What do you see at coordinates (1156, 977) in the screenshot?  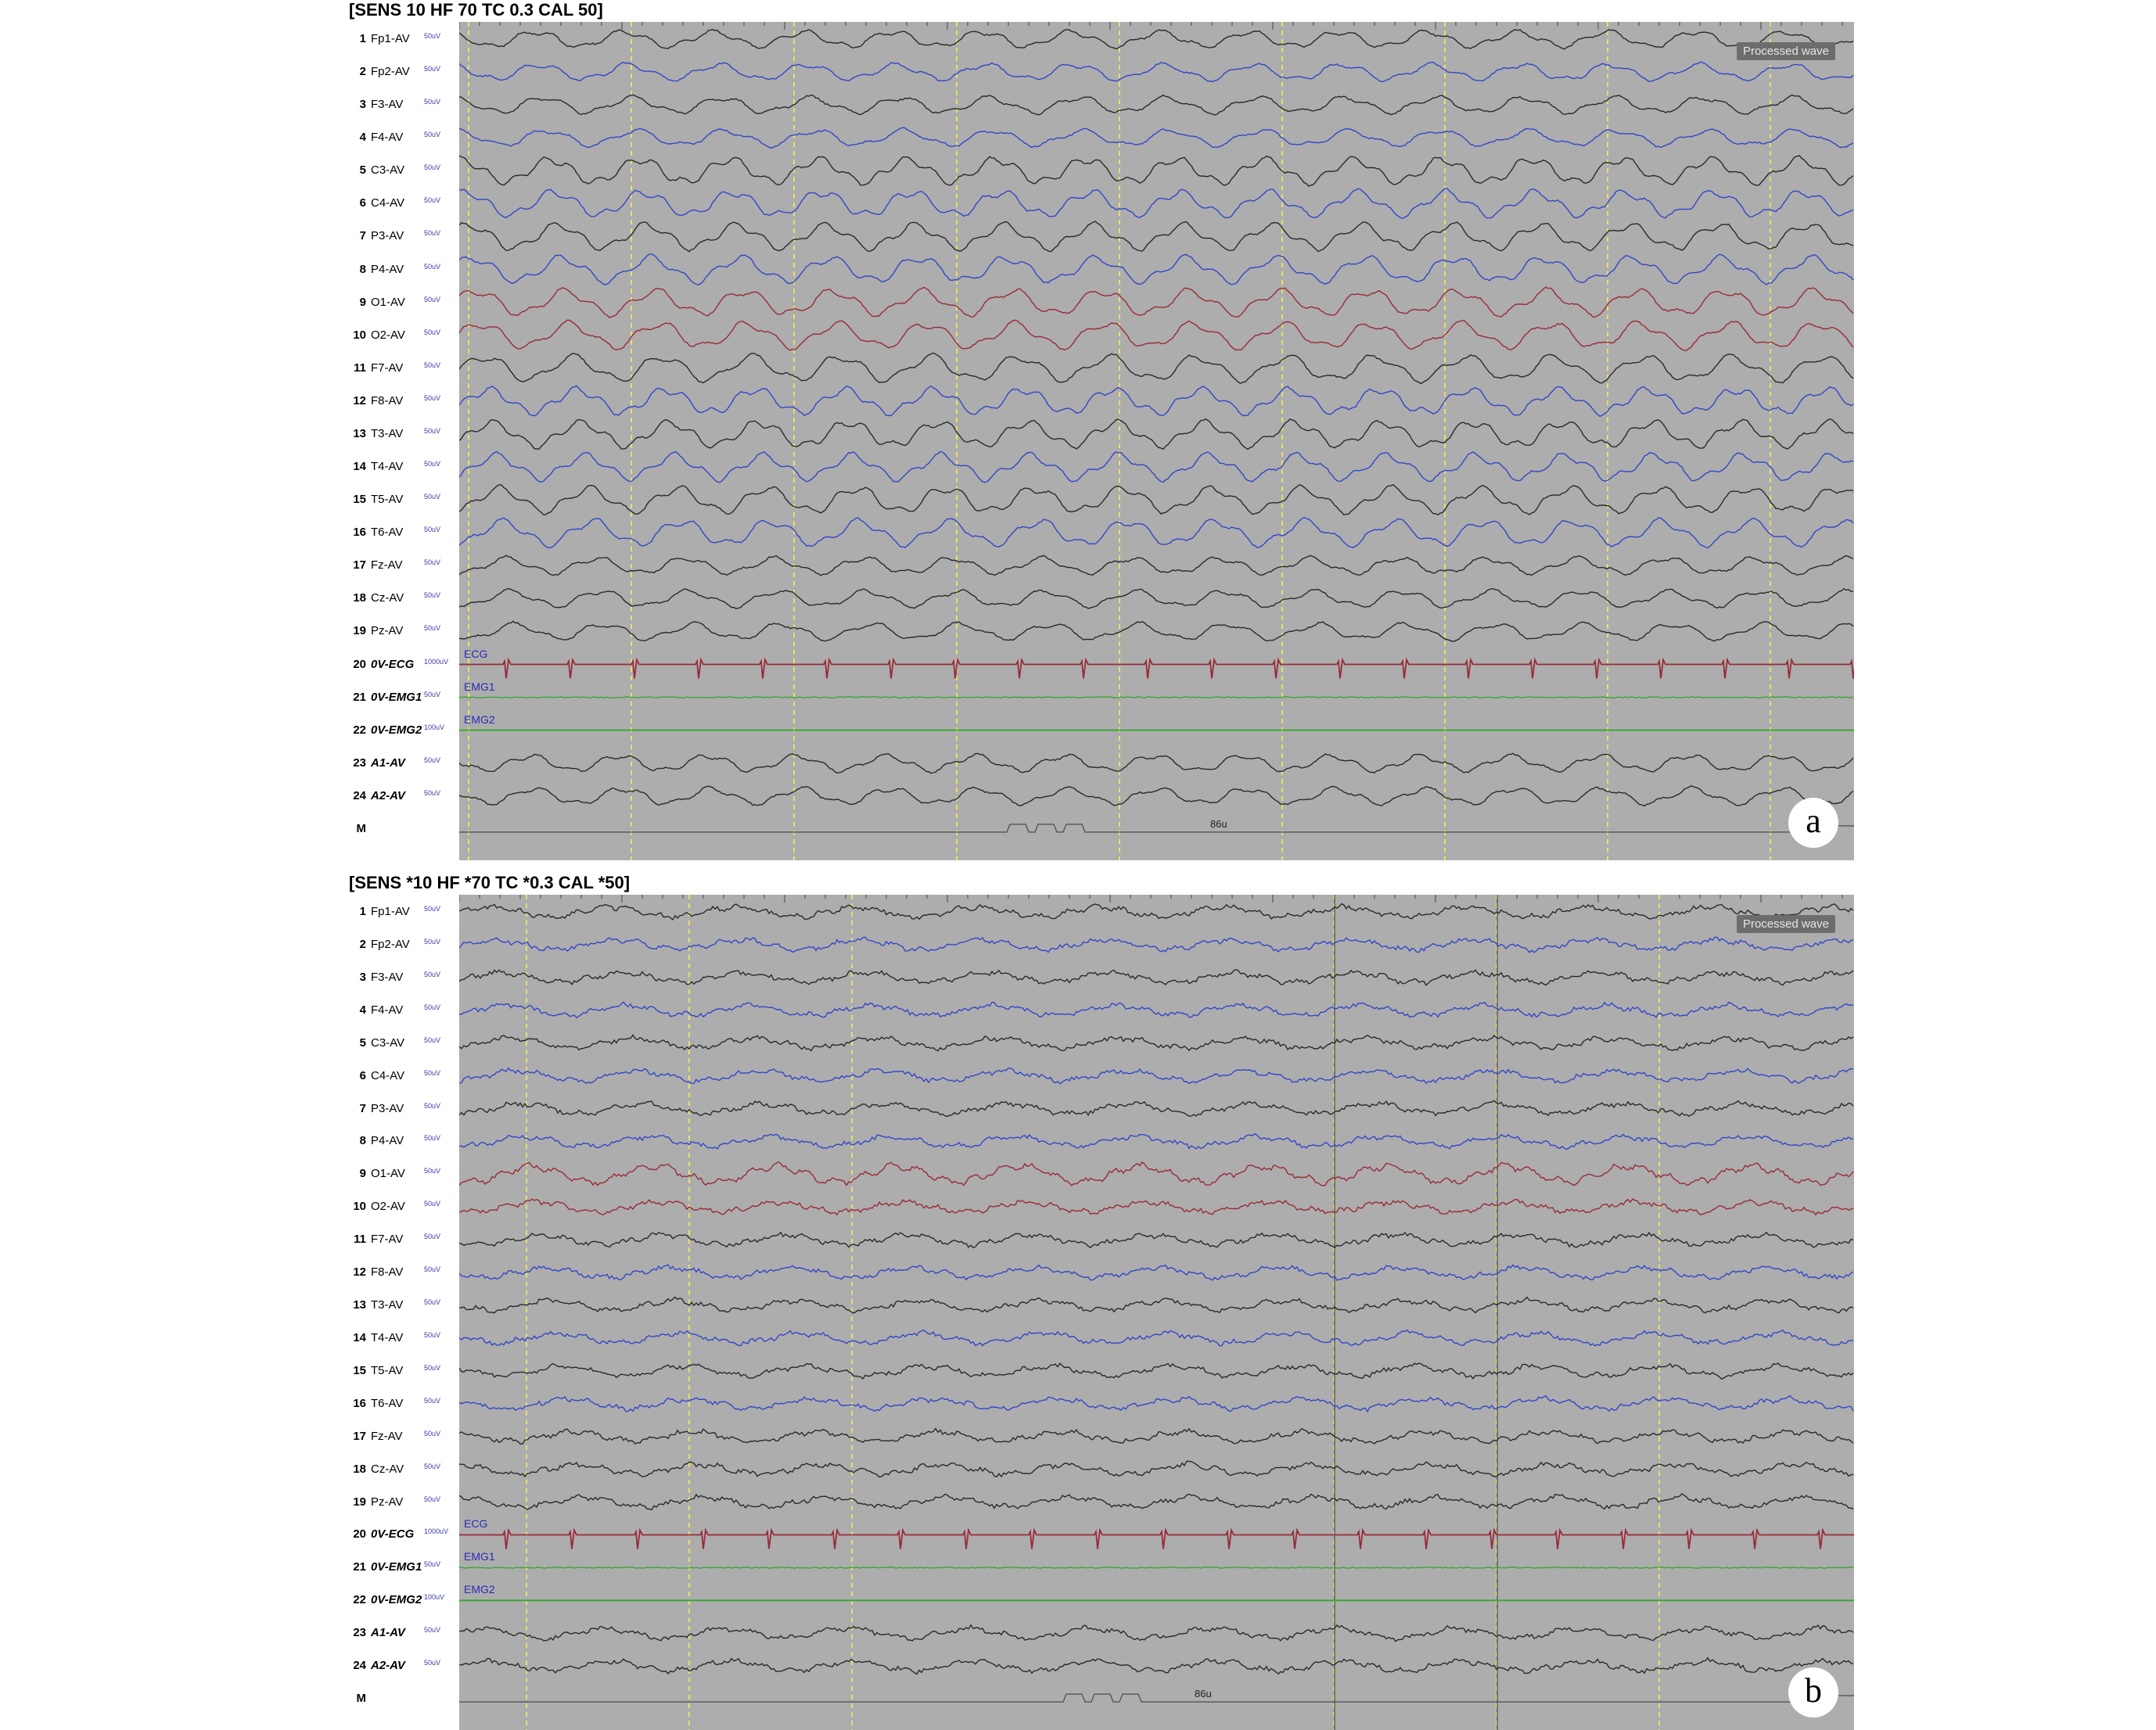 I see `trace-f3-av` at bounding box center [1156, 977].